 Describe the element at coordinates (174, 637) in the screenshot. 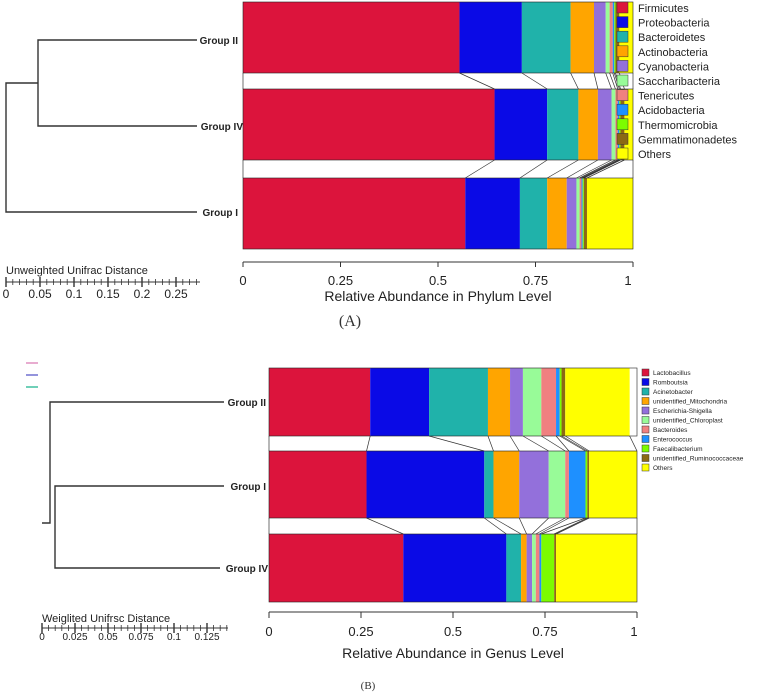

I see `distance-tick-label: 0.1` at that location.